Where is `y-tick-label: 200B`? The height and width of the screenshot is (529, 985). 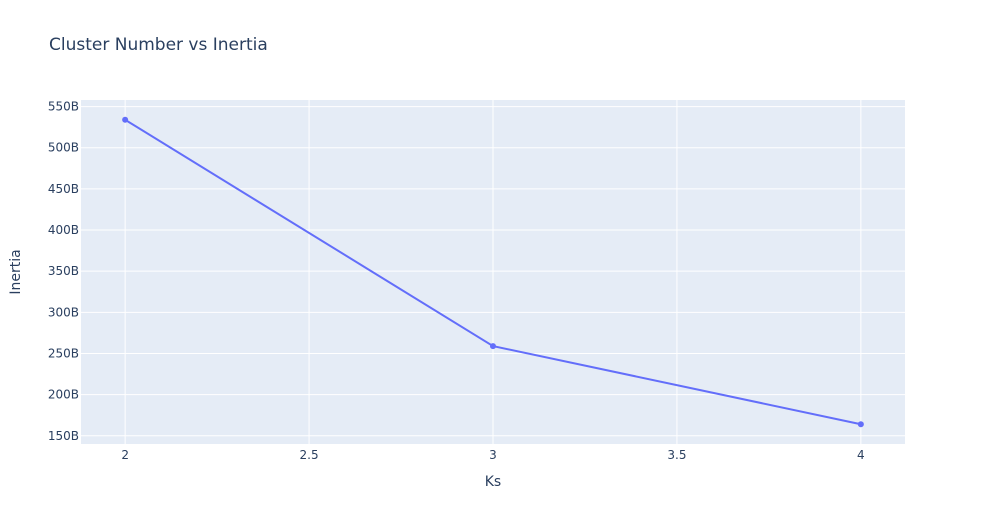
y-tick-label: 200B is located at coordinates (63, 395).